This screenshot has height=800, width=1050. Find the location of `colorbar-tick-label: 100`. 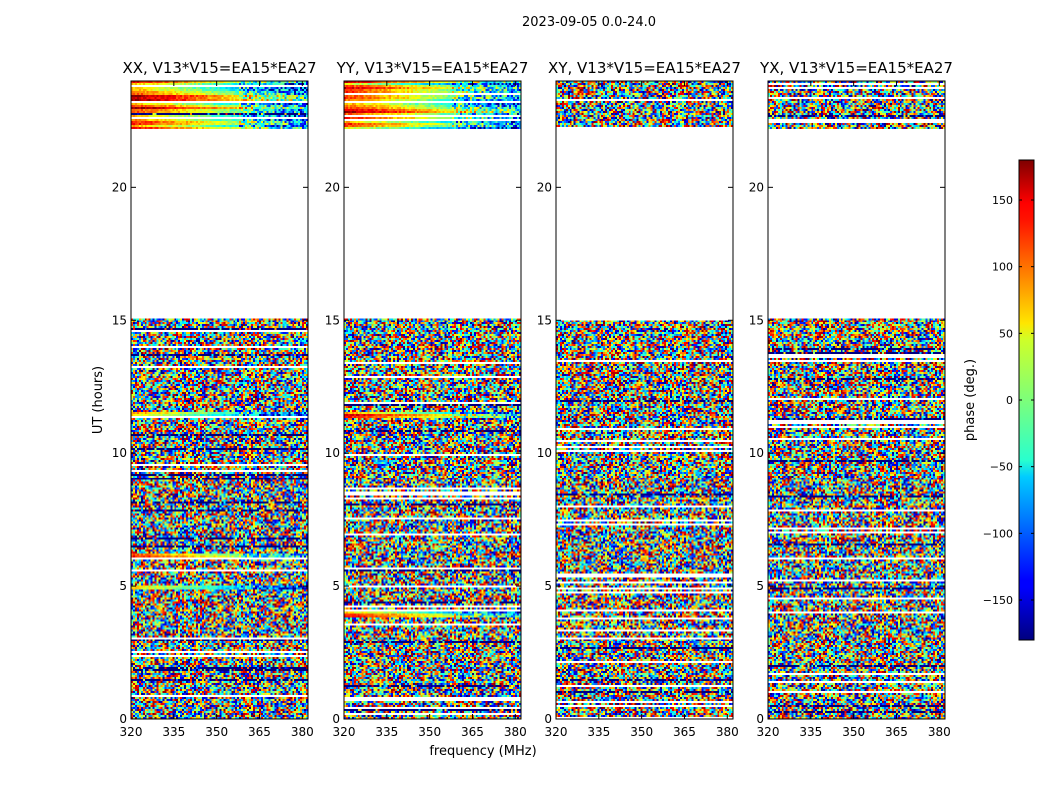

colorbar-tick-label: 100 is located at coordinates (1002, 267).